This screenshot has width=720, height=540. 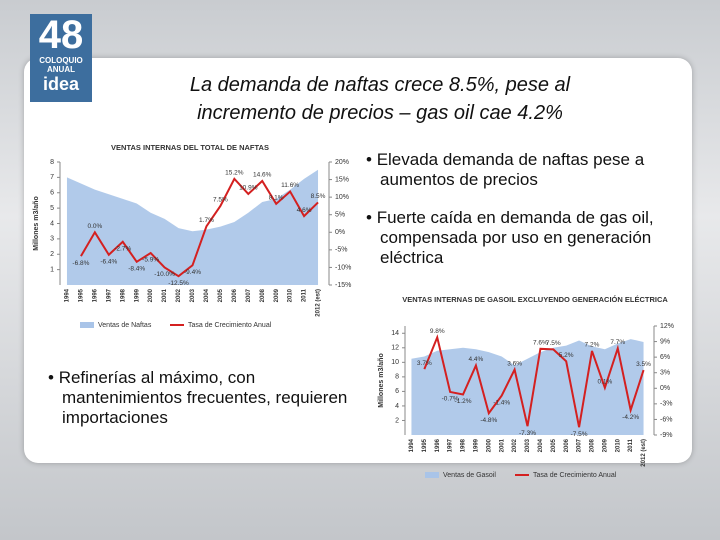 What do you see at coordinates (61, 84) in the screenshot?
I see `logo-brand: idea` at bounding box center [61, 84].